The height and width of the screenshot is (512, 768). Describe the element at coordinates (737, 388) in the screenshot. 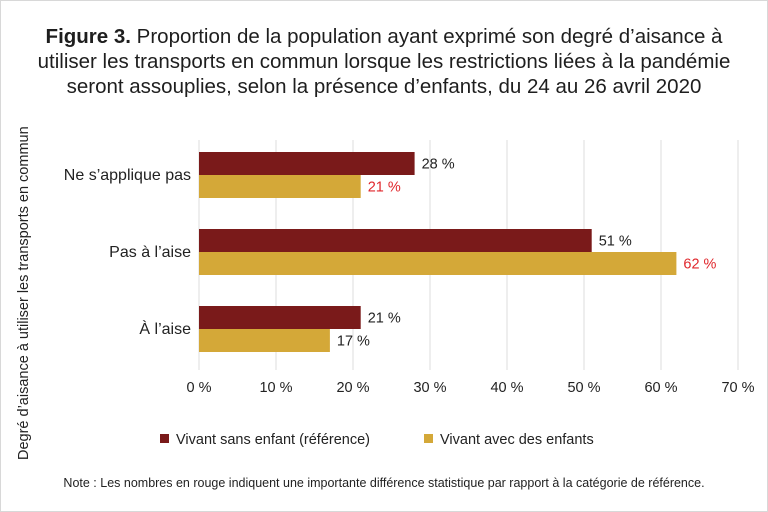

I see `x-tick-label: 70 %` at that location.